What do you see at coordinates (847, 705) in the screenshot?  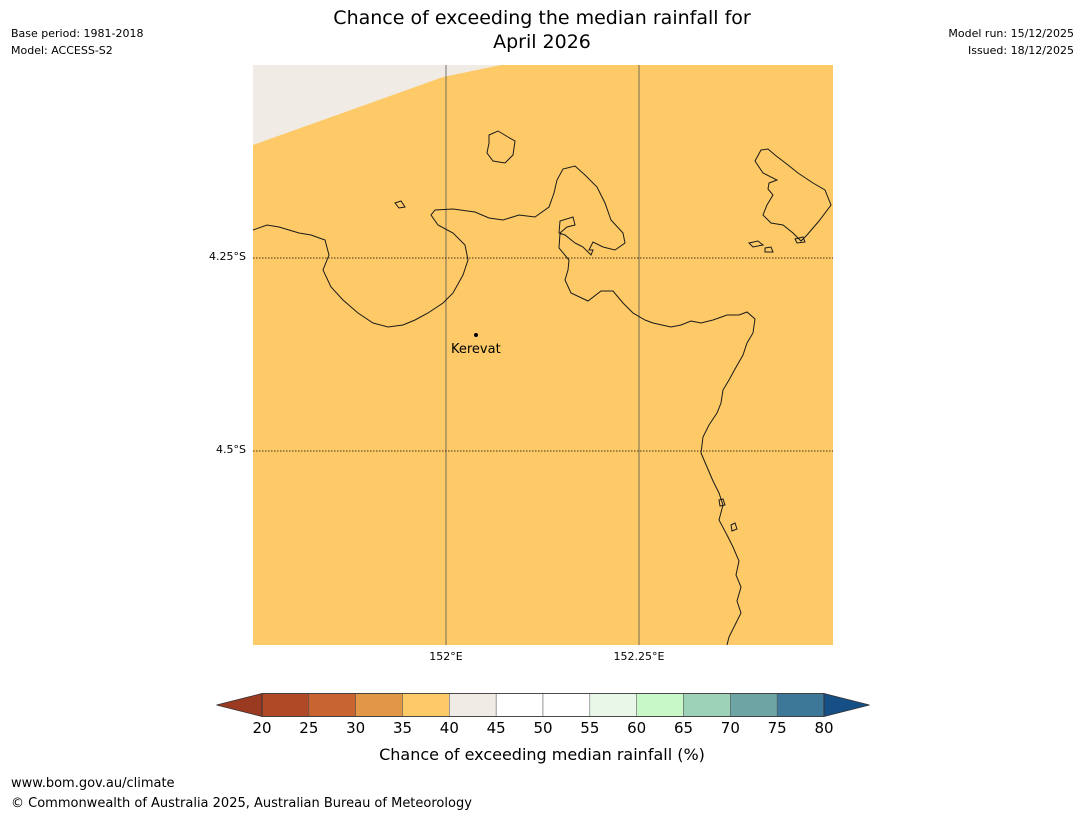 I see `colorbar-extend-high` at bounding box center [847, 705].